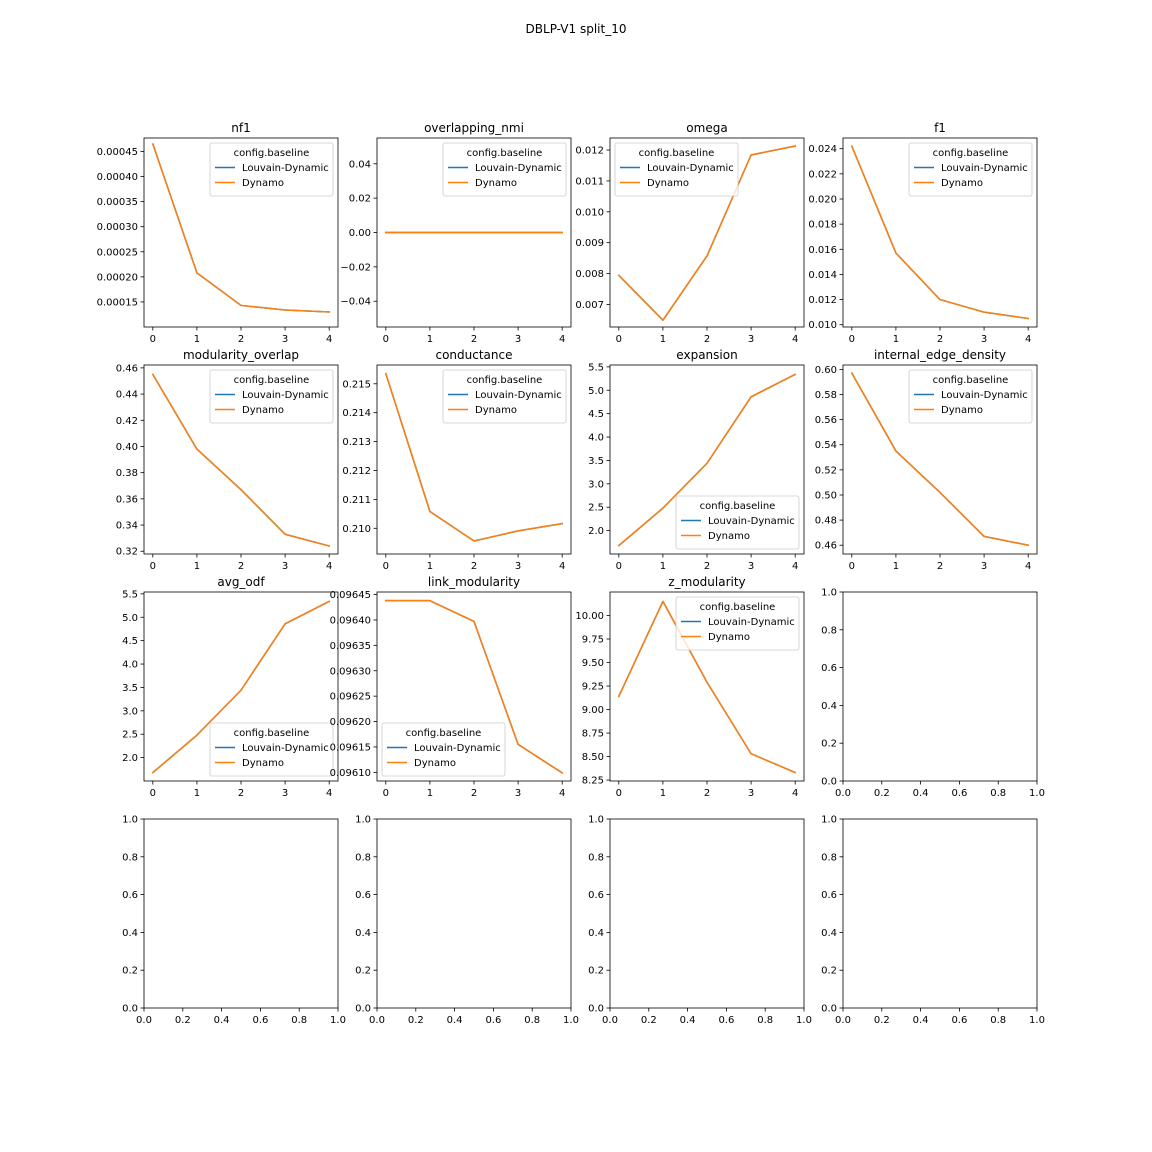 The width and height of the screenshot is (1152, 1152). What do you see at coordinates (826, 445) in the screenshot?
I see `y-tick-label: 0.54` at bounding box center [826, 445].